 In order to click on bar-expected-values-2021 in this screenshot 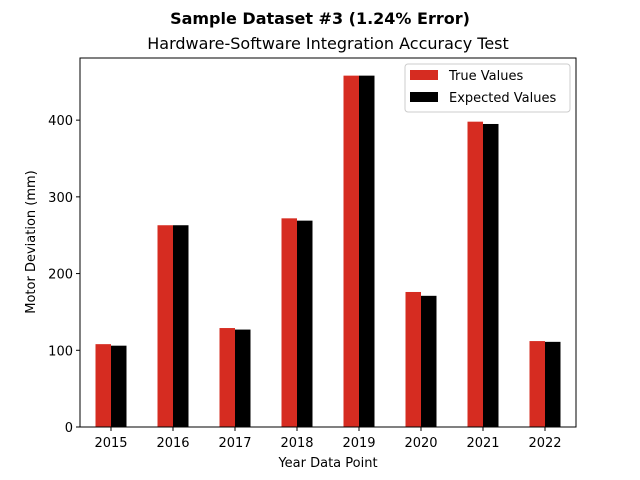, I will do `click(491, 275)`.